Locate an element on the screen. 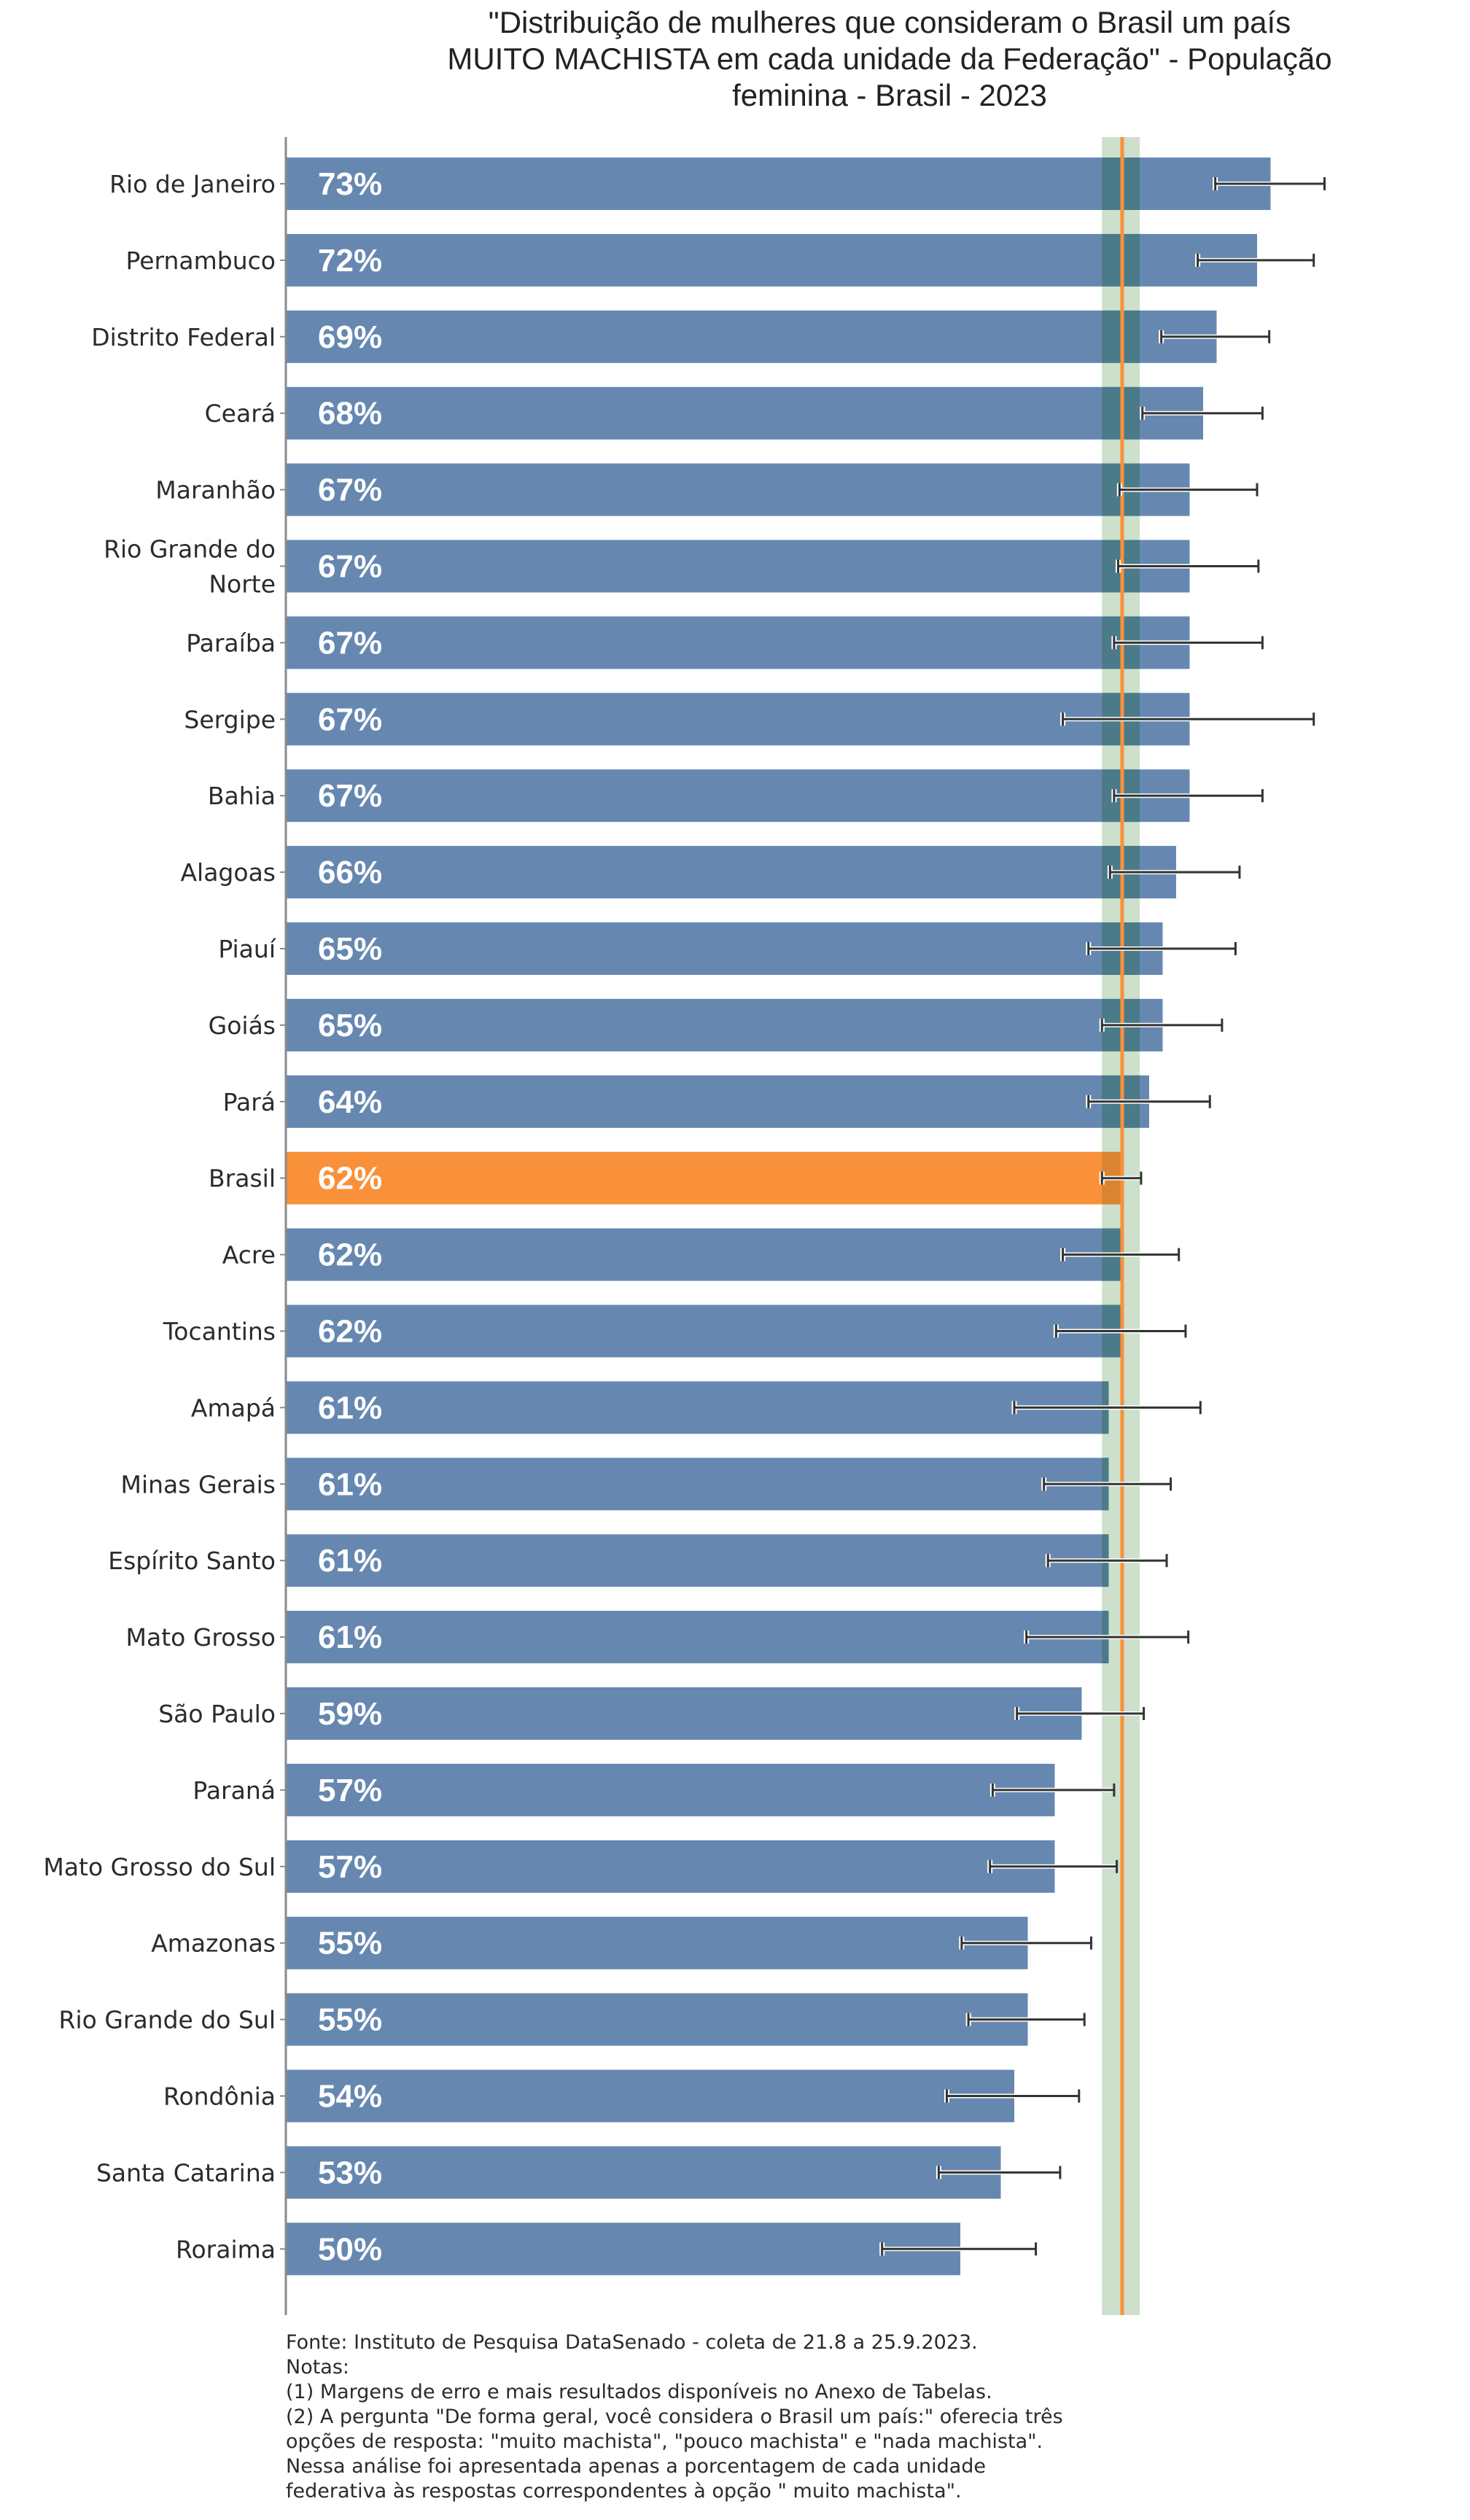 This screenshot has width=1470, height=2520. category-label: Santa Catarina is located at coordinates (186, 2172).